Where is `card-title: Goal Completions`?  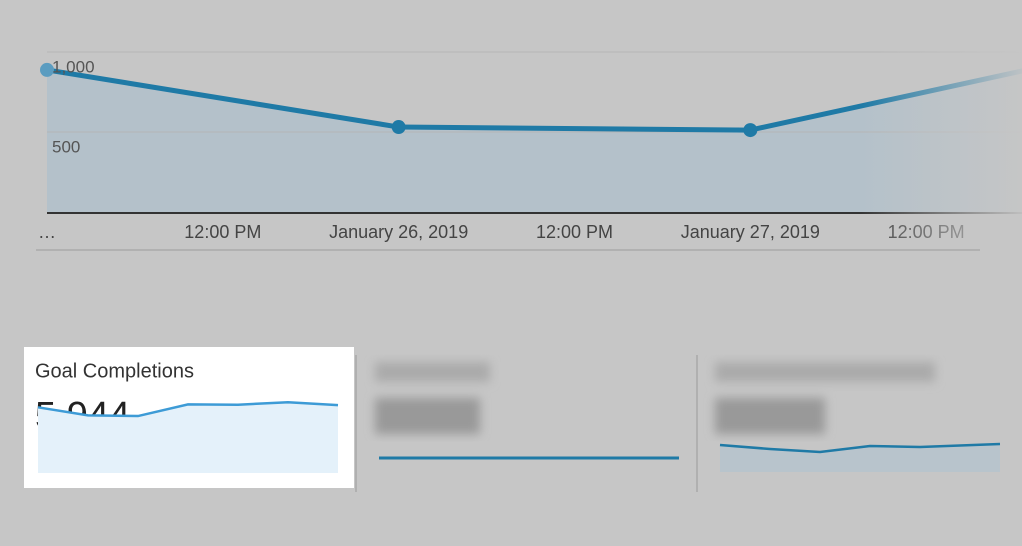 card-title: Goal Completions is located at coordinates (114, 371).